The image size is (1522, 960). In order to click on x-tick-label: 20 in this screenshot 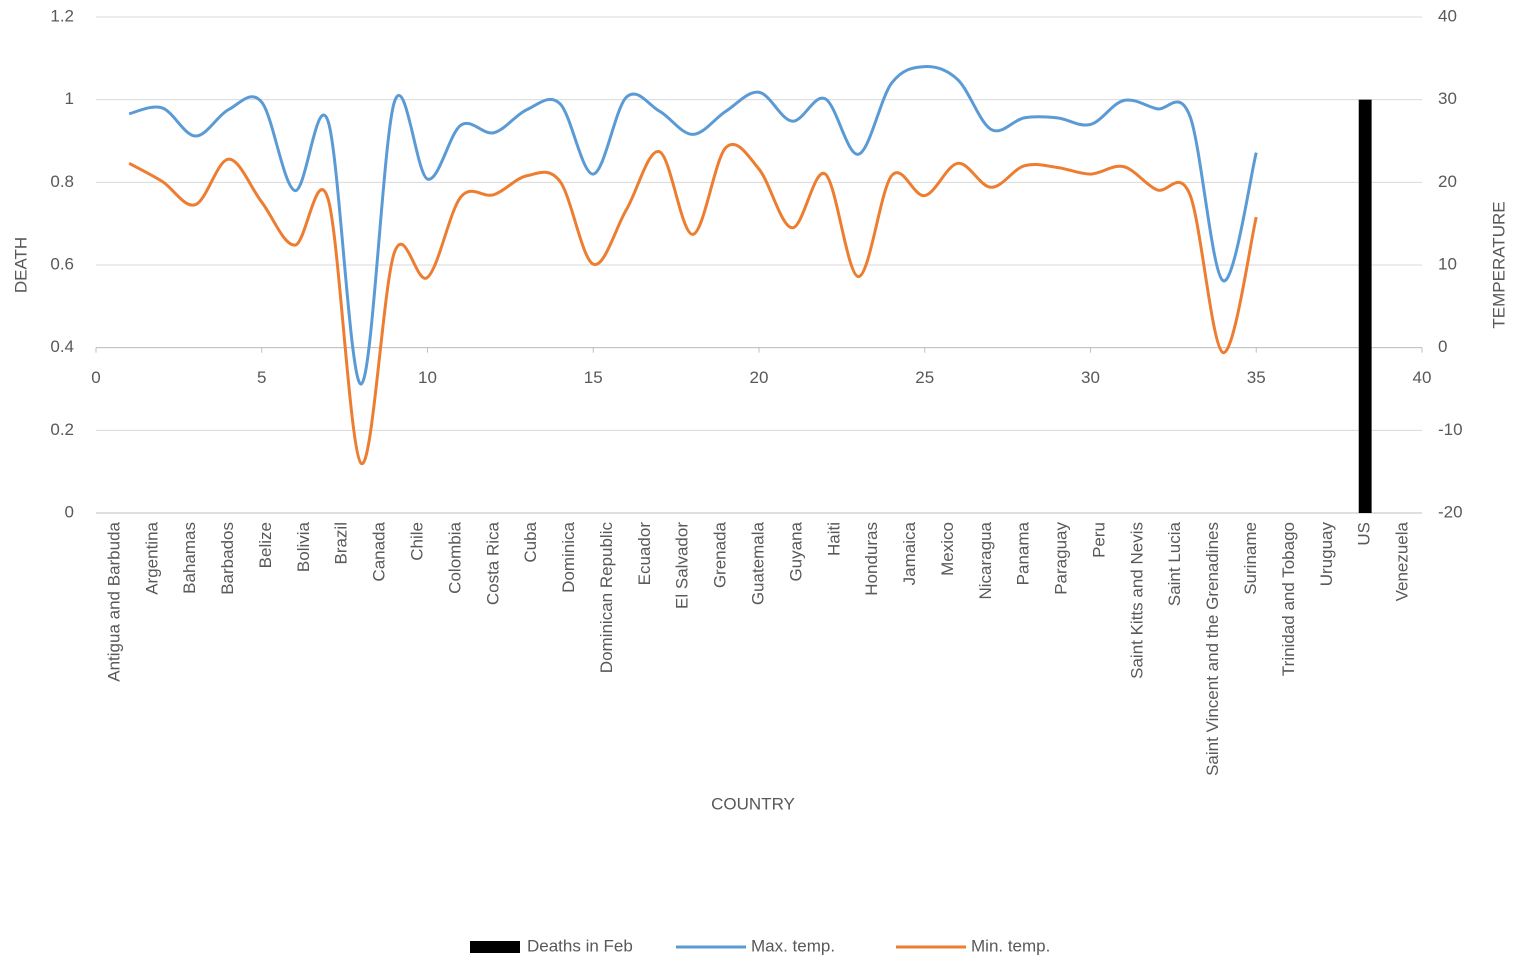, I will do `click(759, 377)`.